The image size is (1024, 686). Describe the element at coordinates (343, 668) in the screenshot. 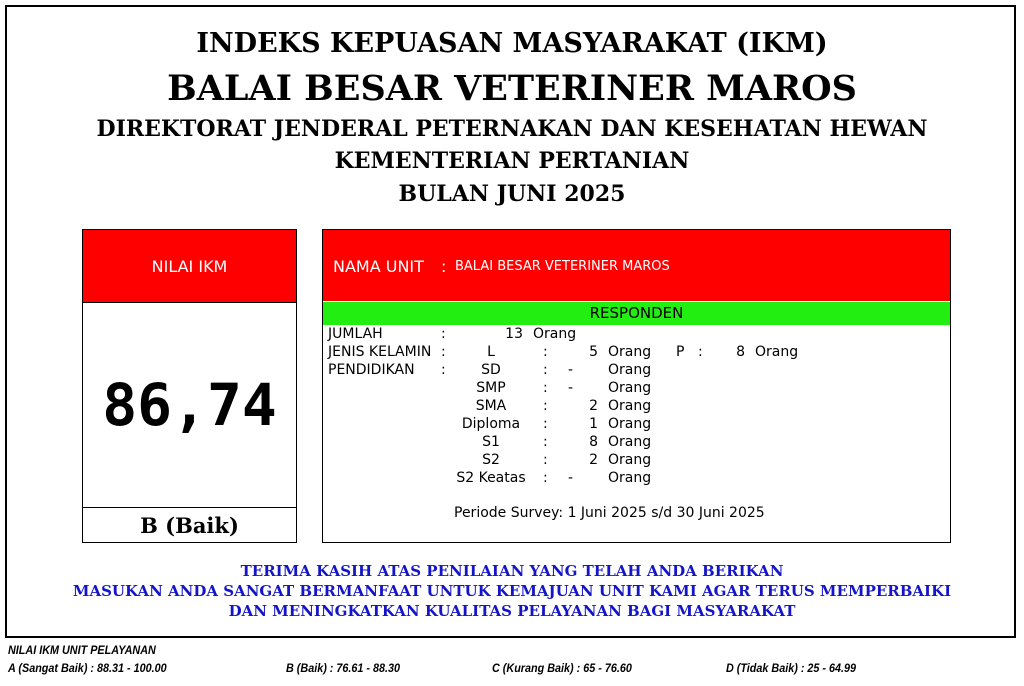

I see `legend-b: B (Baik) : 76.61 - 88.30` at that location.